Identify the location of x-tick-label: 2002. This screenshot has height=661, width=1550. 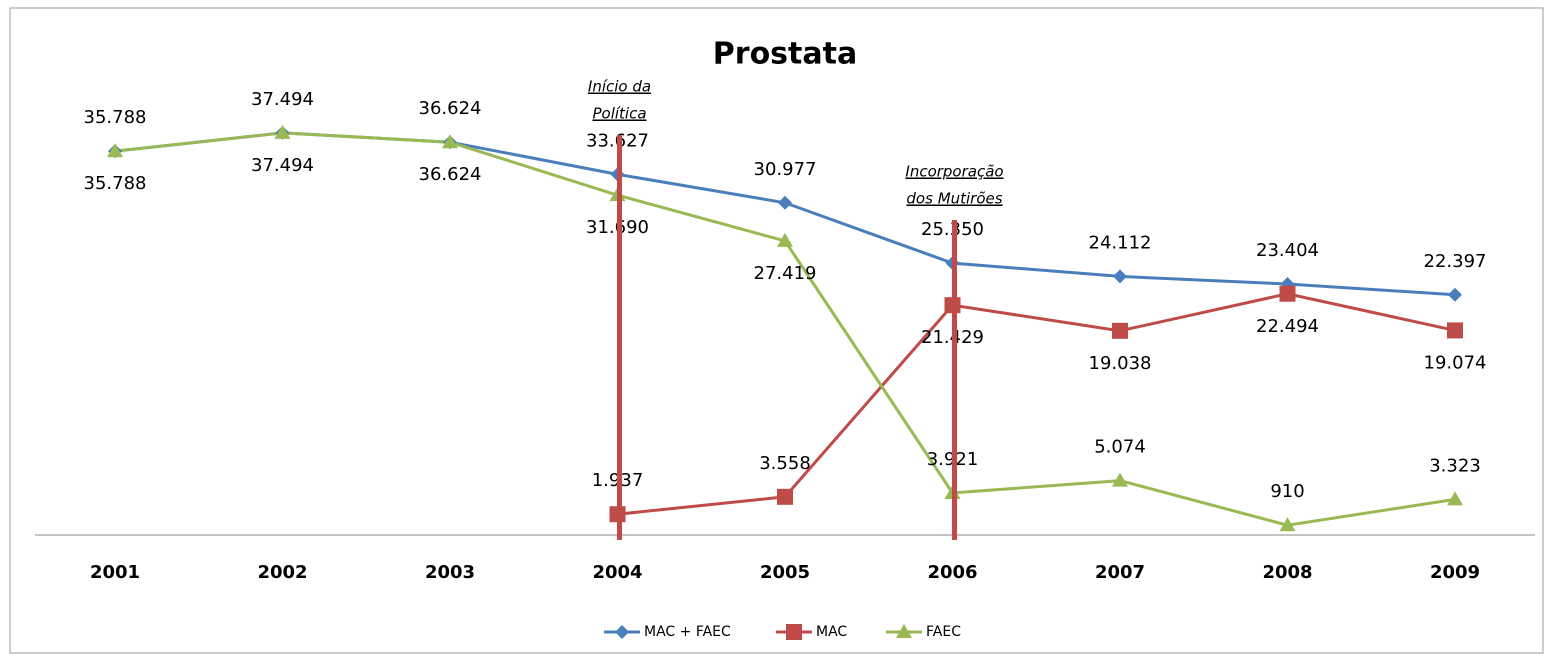
(282, 572).